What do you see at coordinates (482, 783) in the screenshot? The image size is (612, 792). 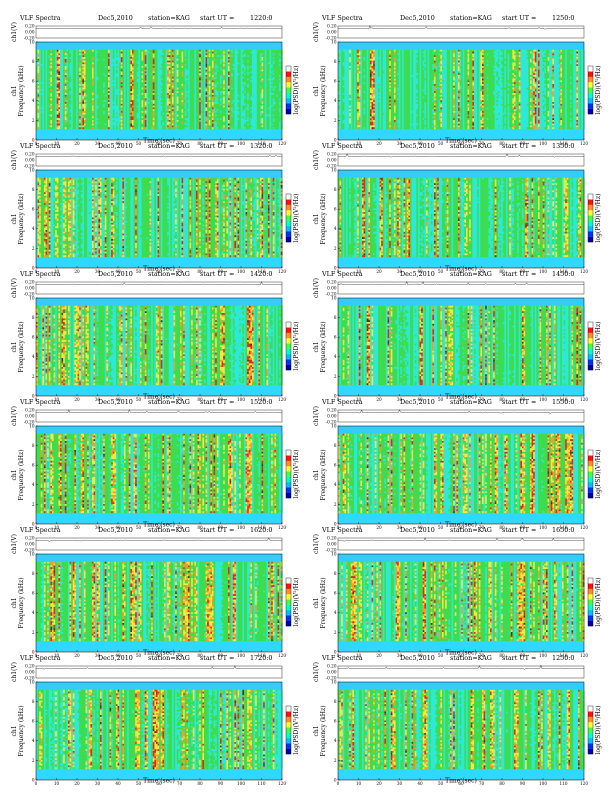 I see `x-tick-label: 70` at bounding box center [482, 783].